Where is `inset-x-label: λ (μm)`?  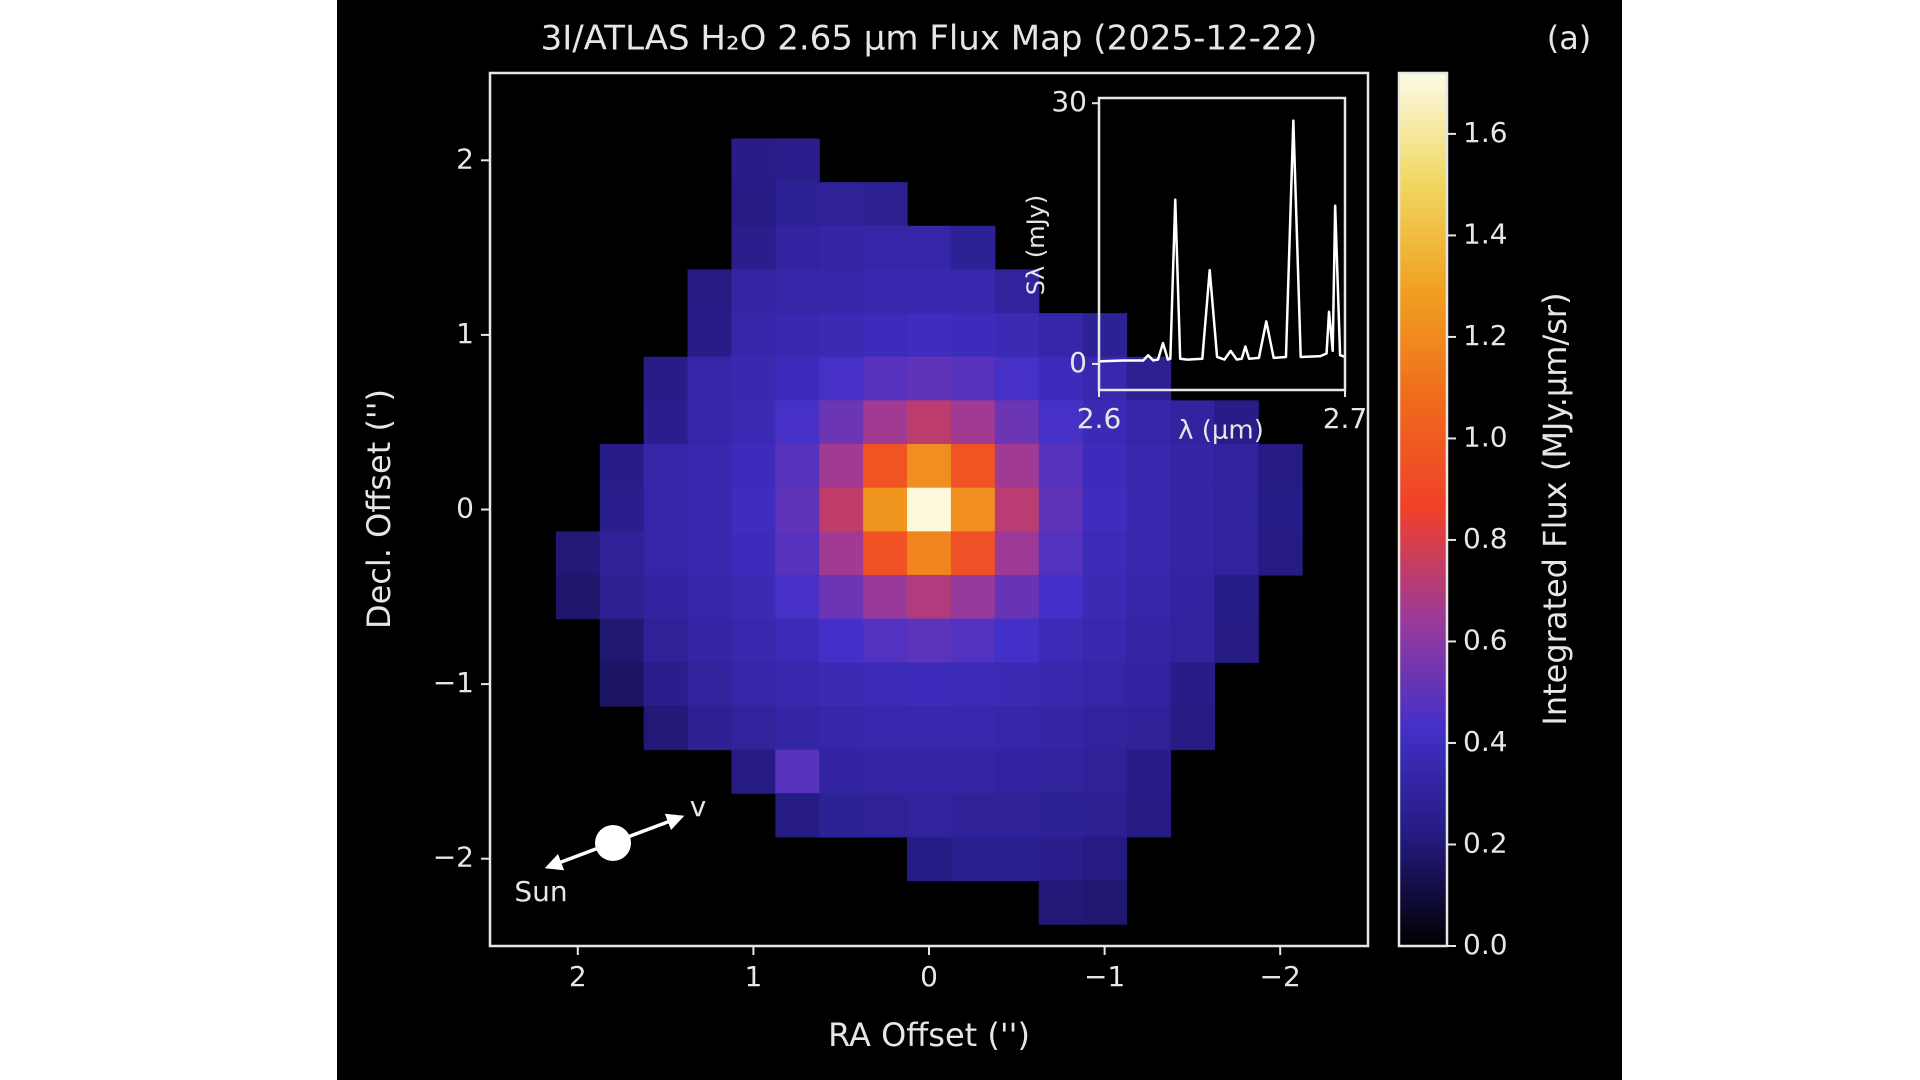
inset-x-label: λ (μm) is located at coordinates (1221, 431).